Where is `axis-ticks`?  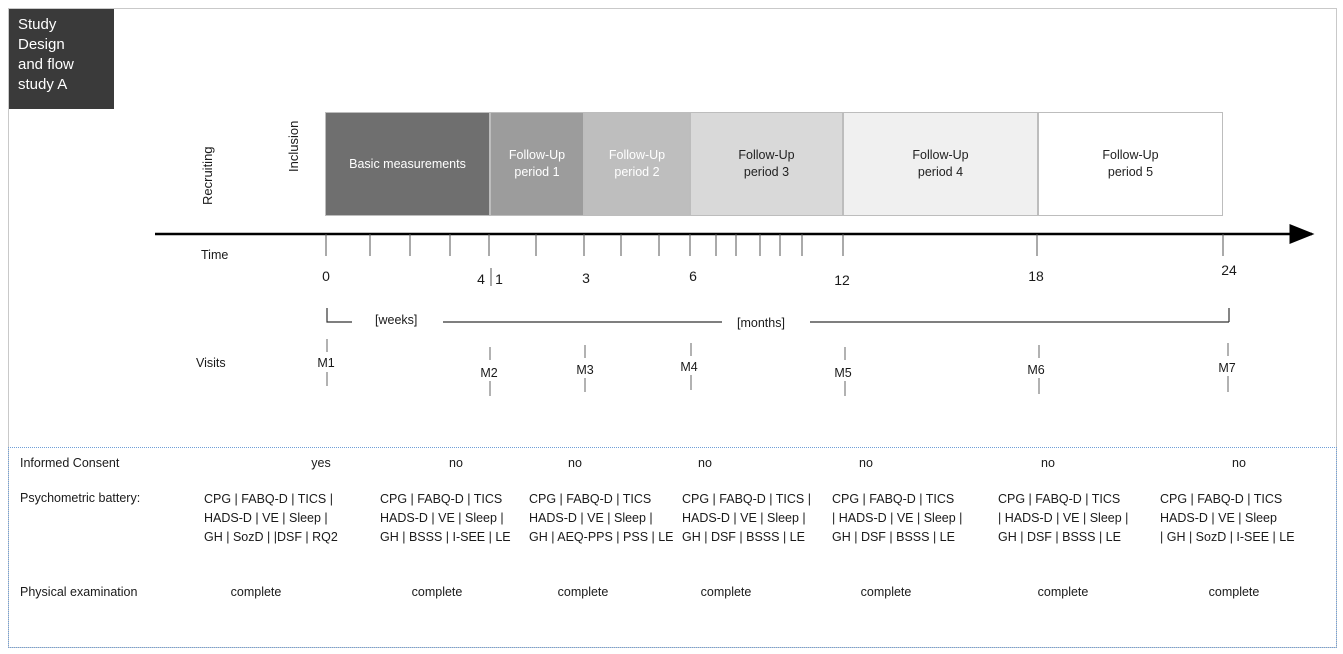
axis-ticks is located at coordinates (774, 245).